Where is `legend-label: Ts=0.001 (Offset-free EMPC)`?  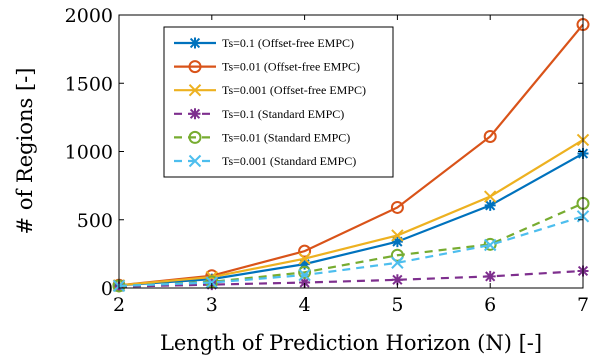
legend-label: Ts=0.001 (Offset-free EMPC) is located at coordinates (294, 90).